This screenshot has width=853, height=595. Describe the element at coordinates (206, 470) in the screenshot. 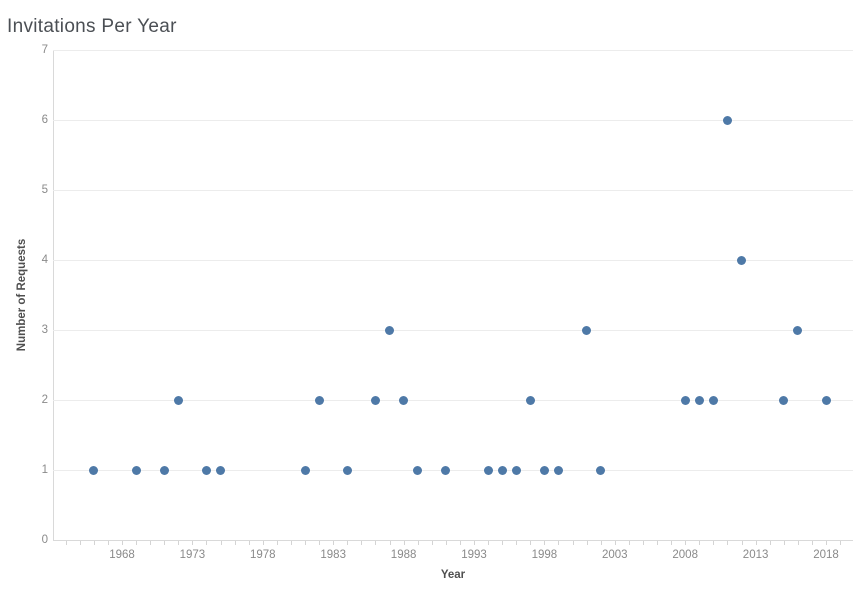

I see `data-point-1974` at that location.